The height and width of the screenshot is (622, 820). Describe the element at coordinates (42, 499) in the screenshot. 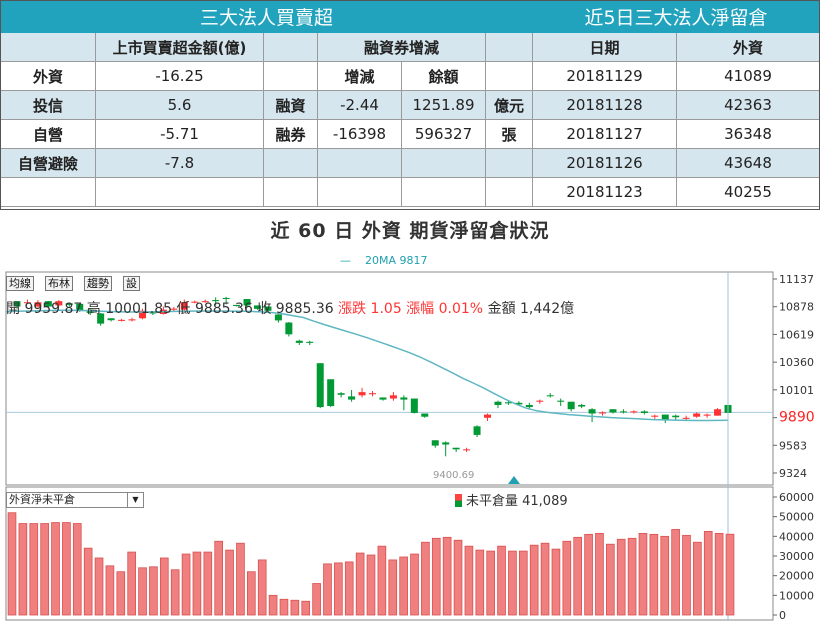

I see `indicator-select-value: 外資淨未平倉` at that location.